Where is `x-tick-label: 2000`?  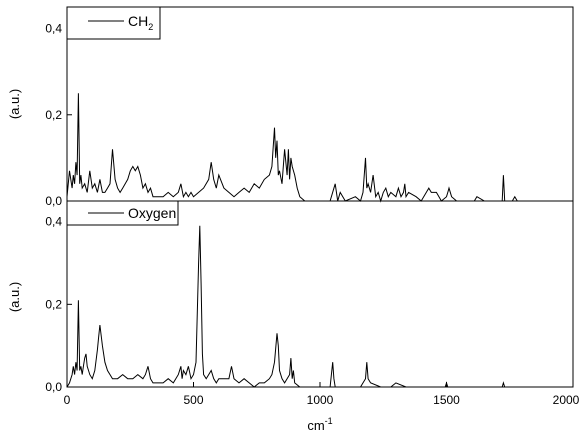 x-tick-label: 2000 is located at coordinates (566, 400).